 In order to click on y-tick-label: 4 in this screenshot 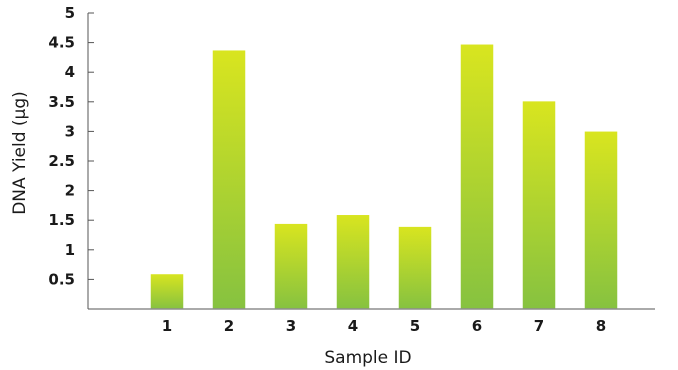, I will do `click(70, 72)`.